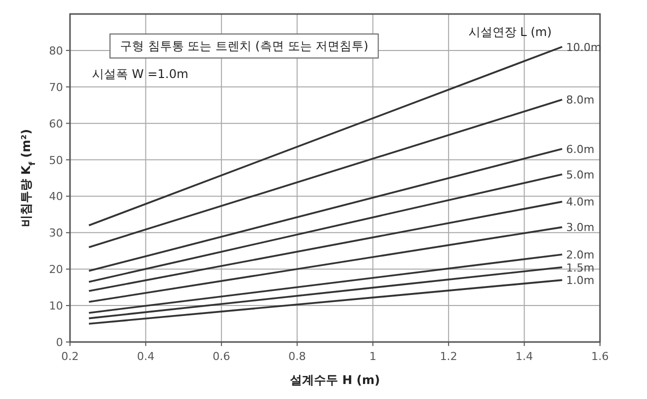 The height and width of the screenshot is (399, 647). I want to click on y-tick-label: 10, so click(56, 306).